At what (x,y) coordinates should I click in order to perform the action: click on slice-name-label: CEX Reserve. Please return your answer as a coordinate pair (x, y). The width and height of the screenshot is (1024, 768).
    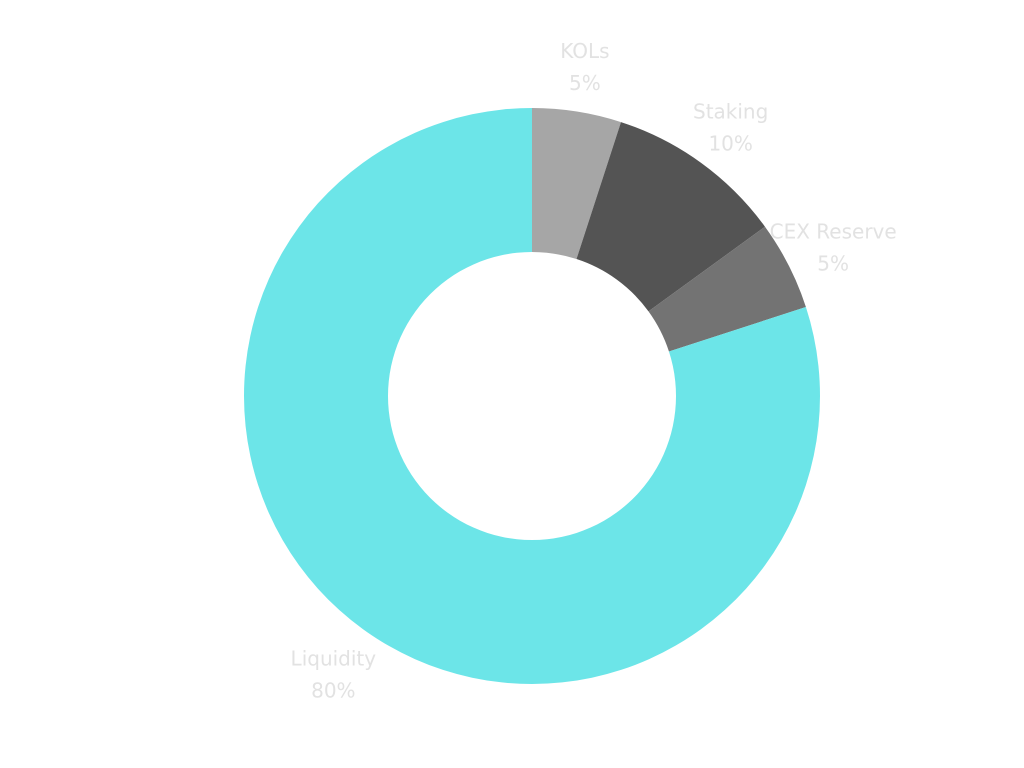
    Looking at the image, I should click on (833, 232).